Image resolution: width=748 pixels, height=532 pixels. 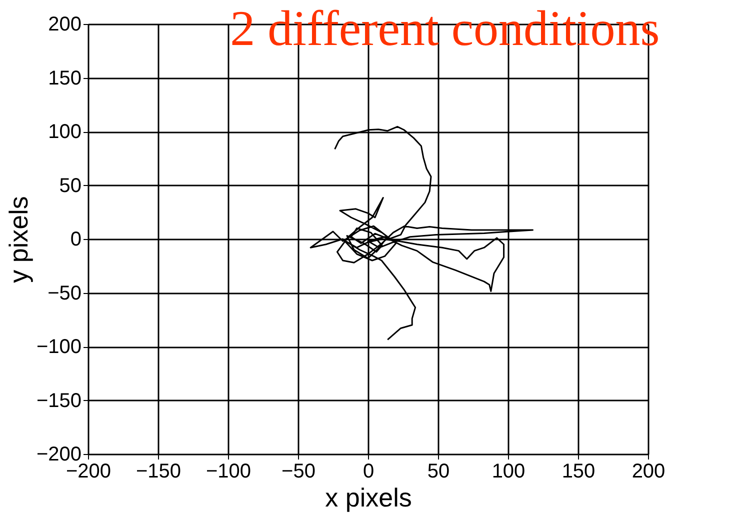 I want to click on x-tick-label: 0, so click(x=368, y=471).